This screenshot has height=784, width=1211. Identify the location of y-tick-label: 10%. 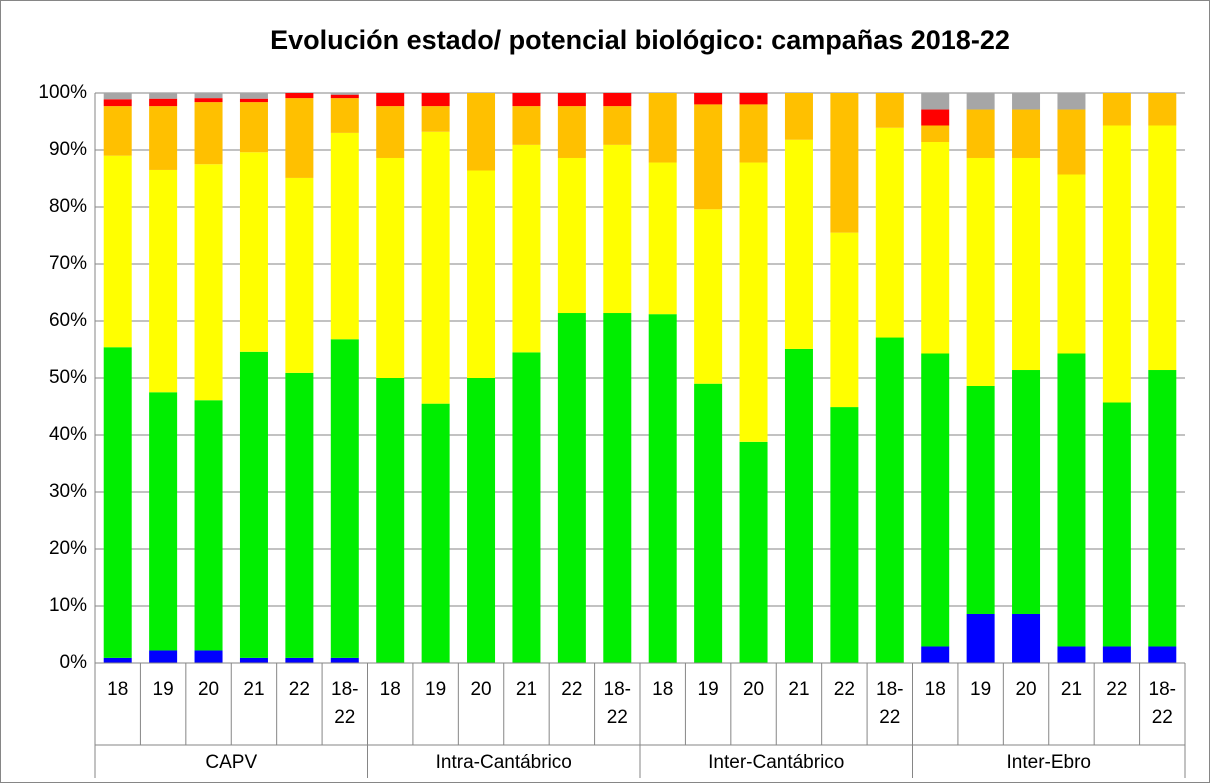
(68, 605).